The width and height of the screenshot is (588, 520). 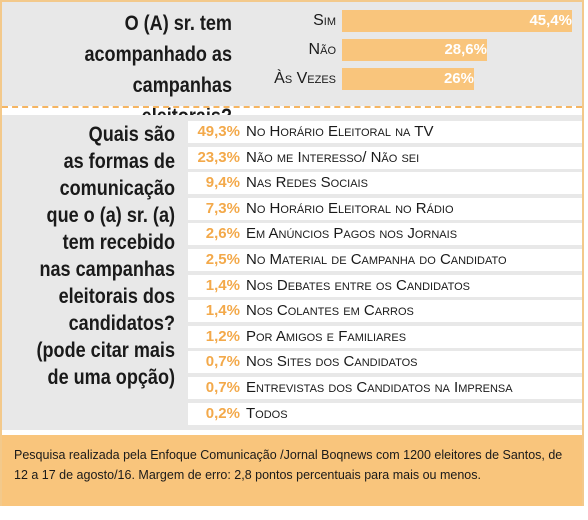 I want to click on list-item-value: 2,5%, so click(x=222, y=259).